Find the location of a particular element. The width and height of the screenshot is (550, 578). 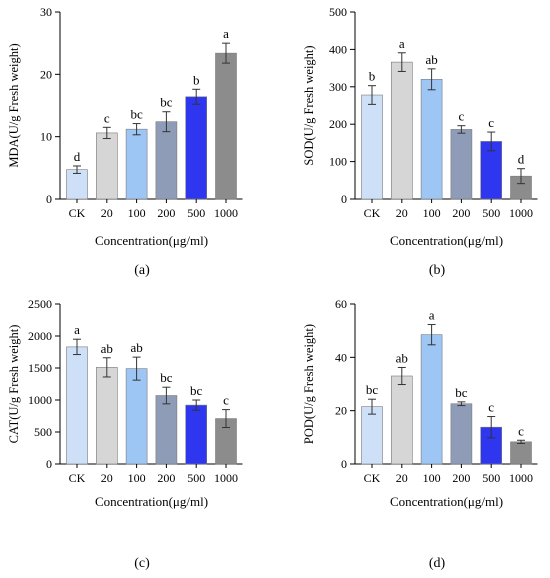

y-axis-label: POD(U/g Fresh weight) is located at coordinates (309, 384).